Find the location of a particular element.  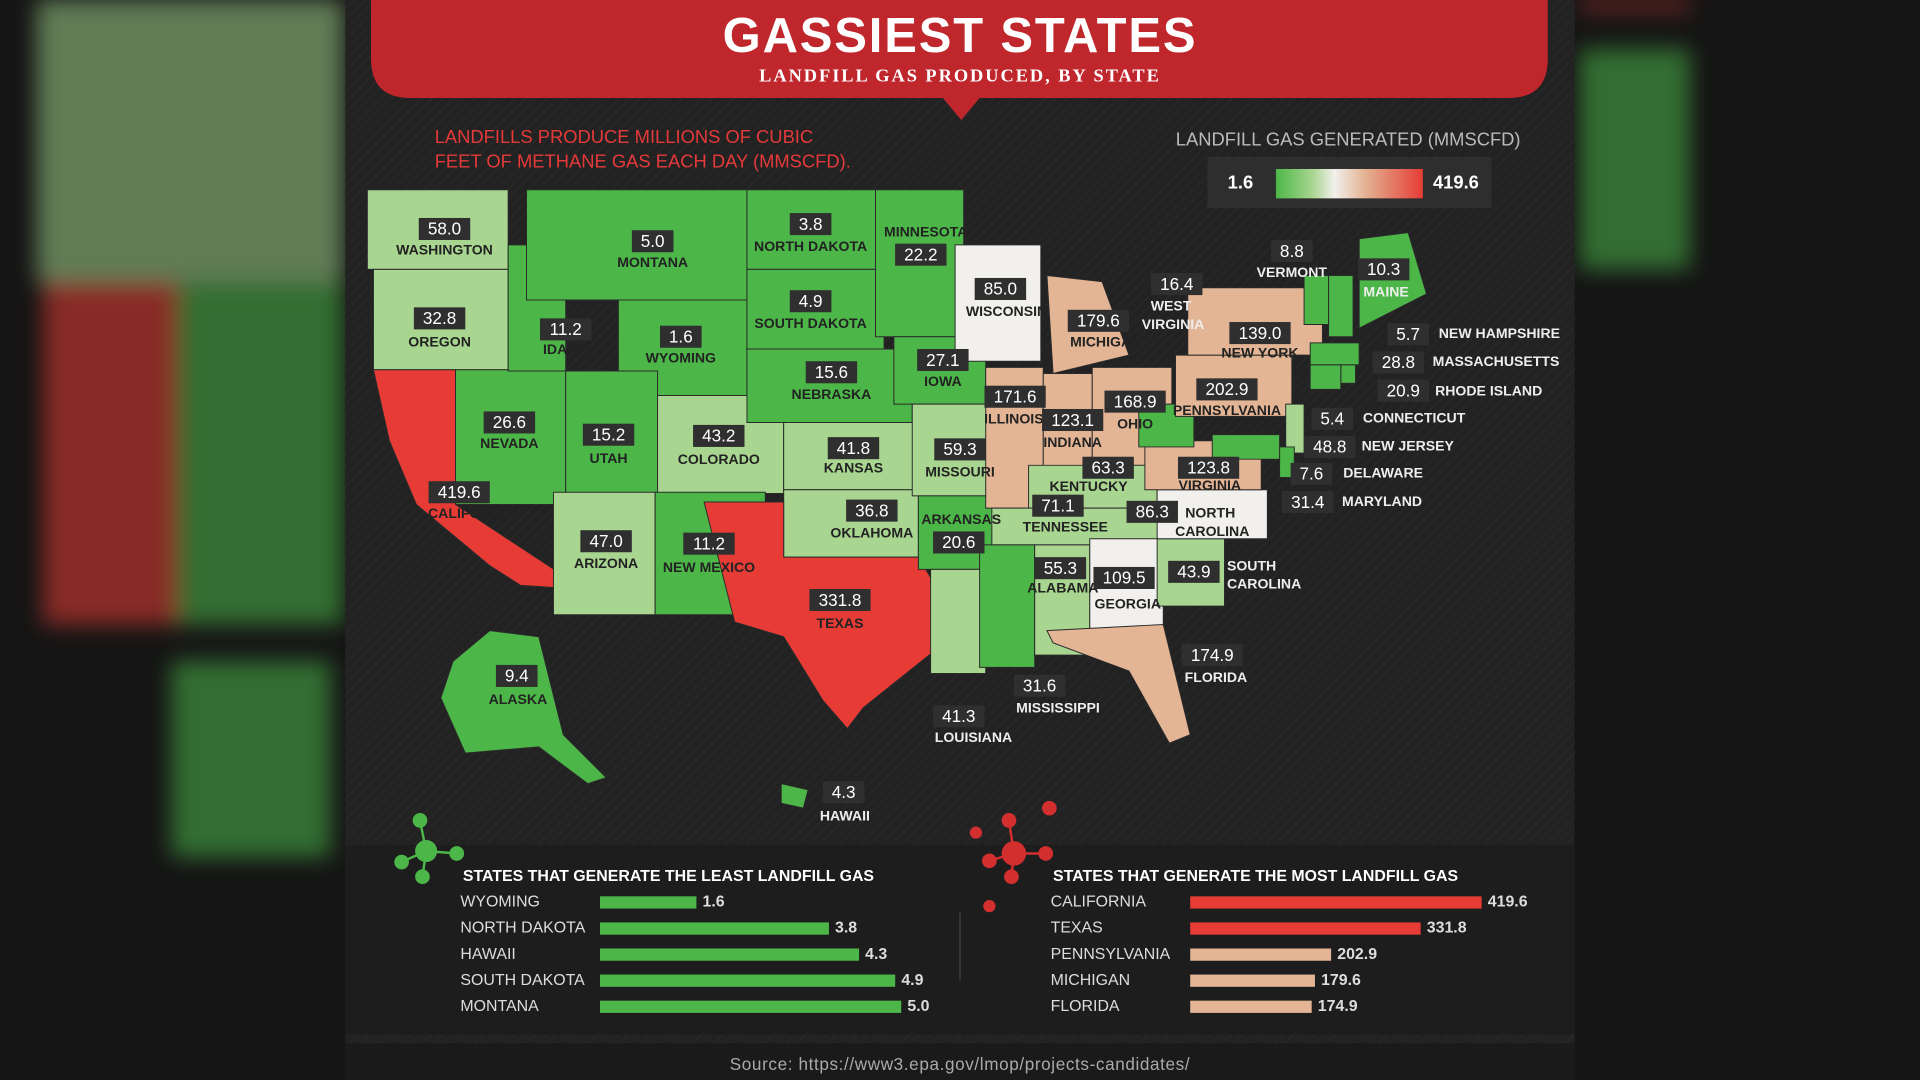

state-name: RHODE ISLAND is located at coordinates (1488, 391).